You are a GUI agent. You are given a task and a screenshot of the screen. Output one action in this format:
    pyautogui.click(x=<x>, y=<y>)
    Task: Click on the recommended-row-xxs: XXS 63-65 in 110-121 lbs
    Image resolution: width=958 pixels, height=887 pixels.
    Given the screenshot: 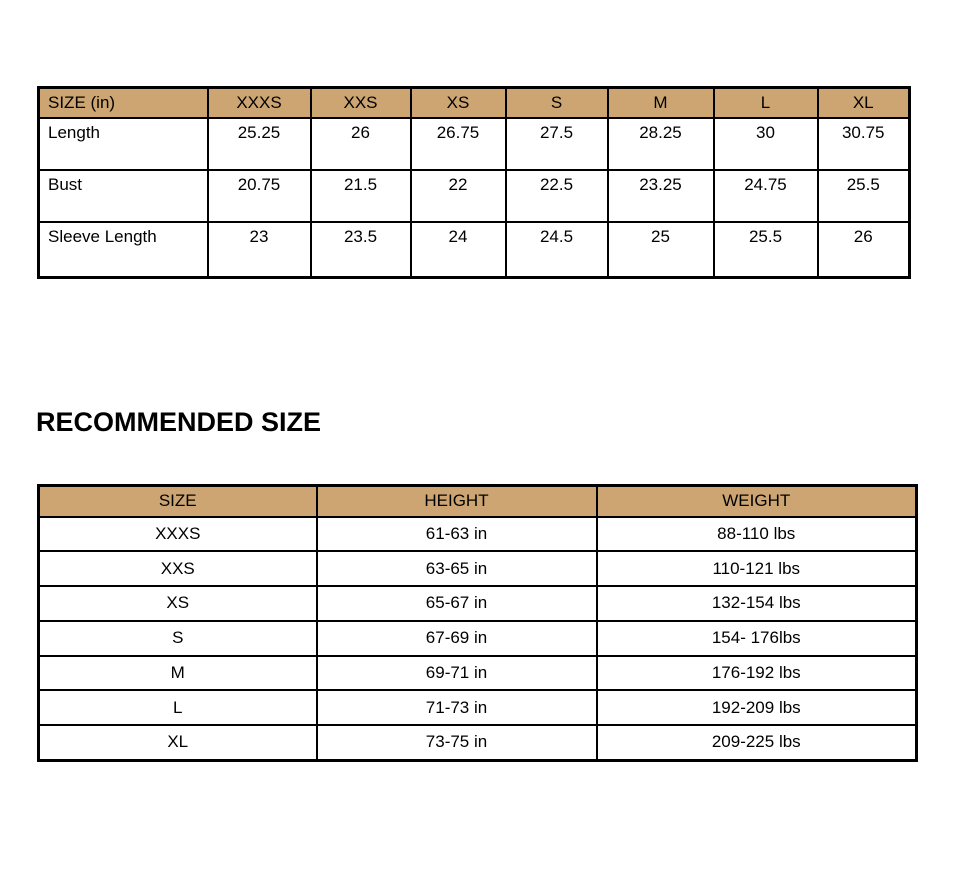 What is the action you would take?
    pyautogui.click(x=477, y=569)
    